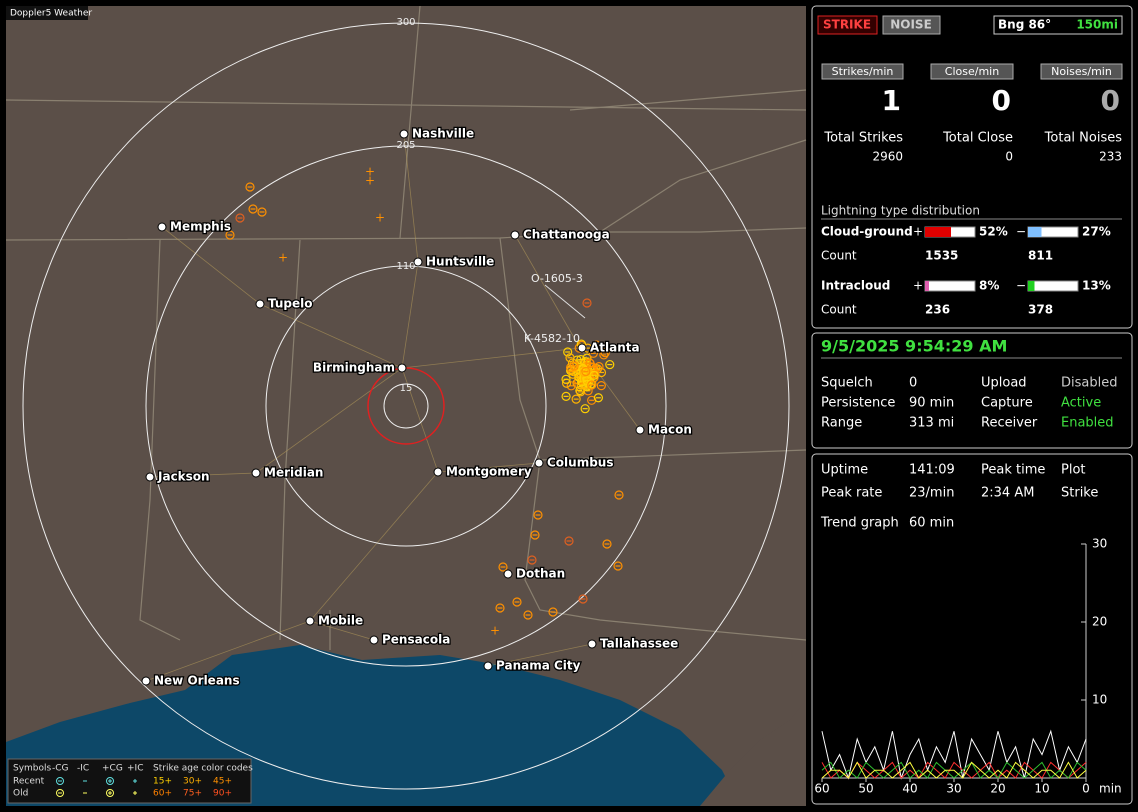  I want to click on count: 378, so click(1040, 310).